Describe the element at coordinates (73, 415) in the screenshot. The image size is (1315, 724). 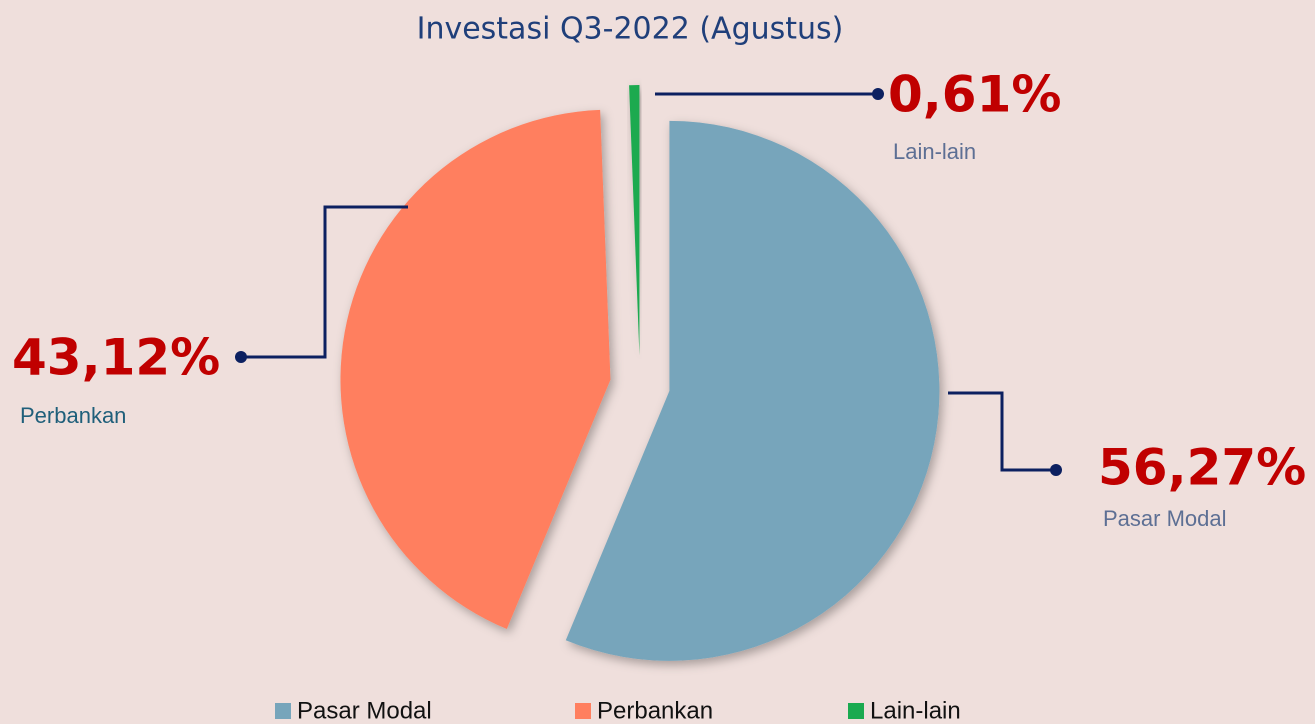
I see `category-label: Perbankan` at that location.